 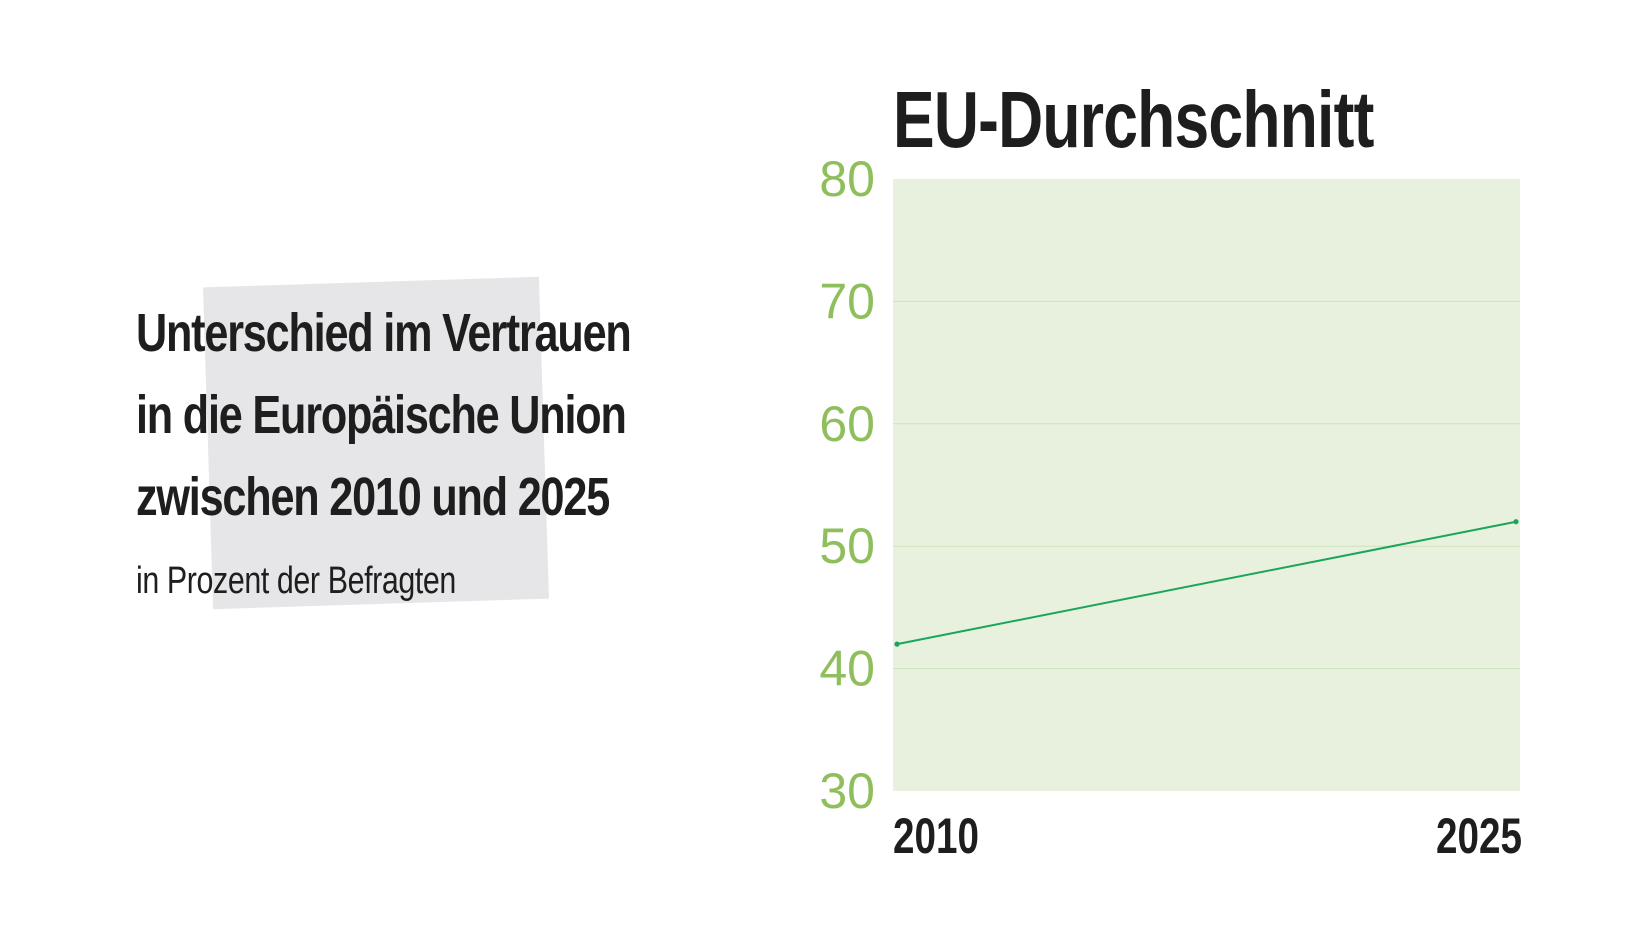 I want to click on data-points, so click(x=1206, y=583).